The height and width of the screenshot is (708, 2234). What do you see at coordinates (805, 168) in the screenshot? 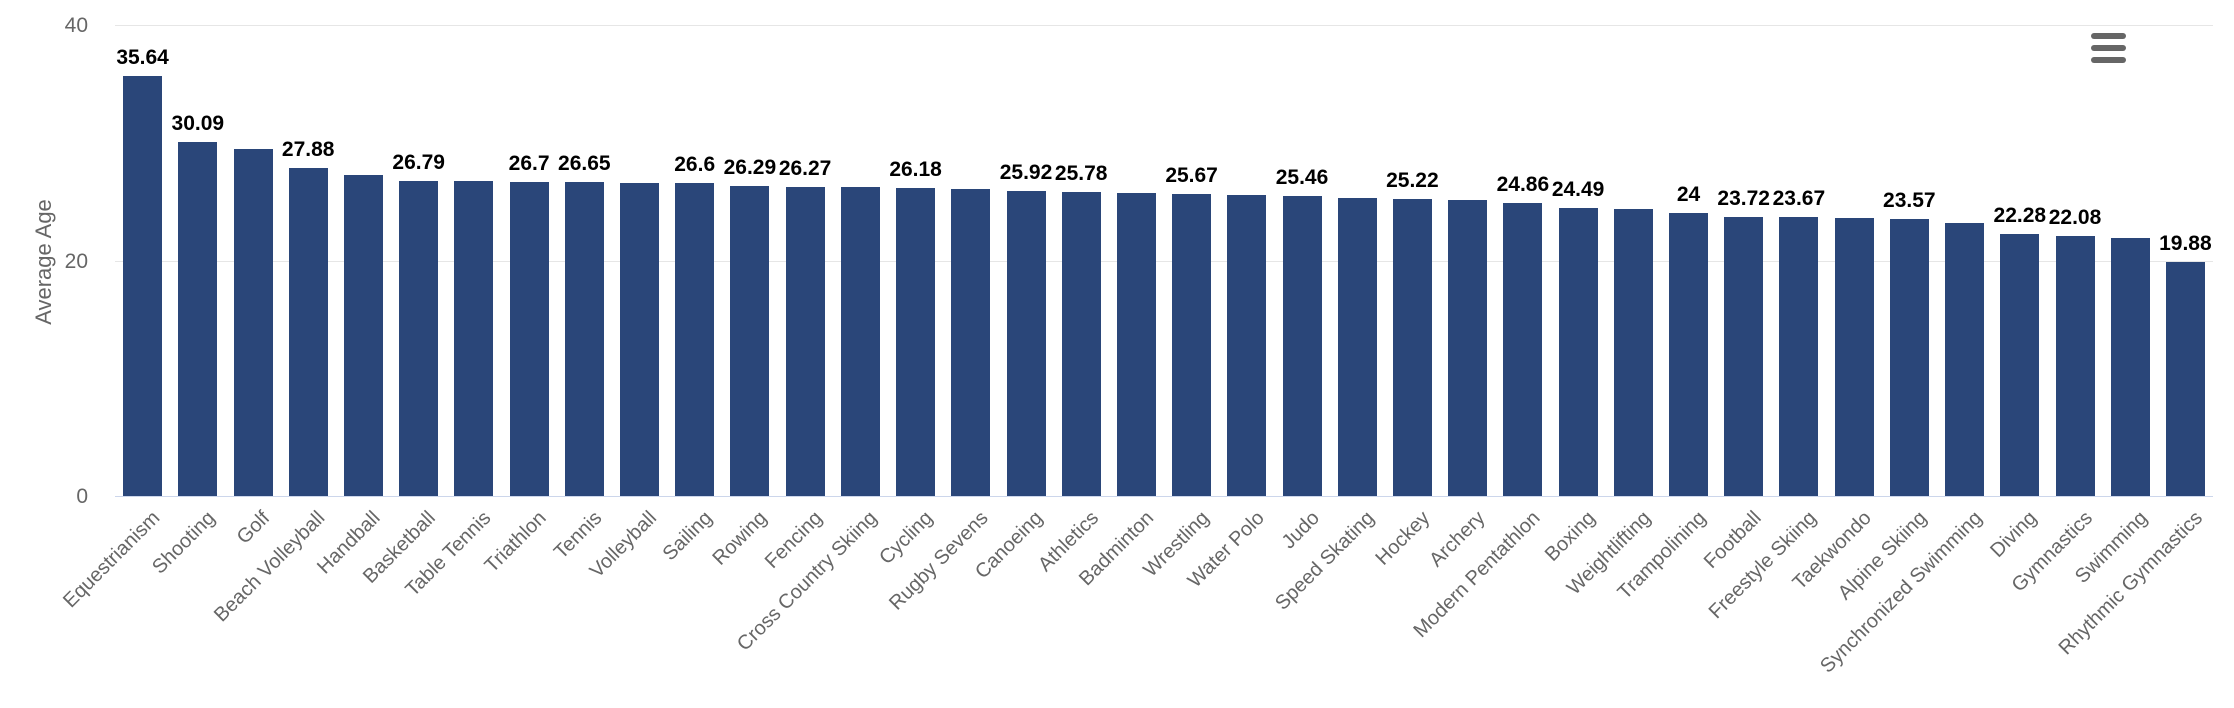
I see `bar-value-label: 26.27` at bounding box center [805, 168].